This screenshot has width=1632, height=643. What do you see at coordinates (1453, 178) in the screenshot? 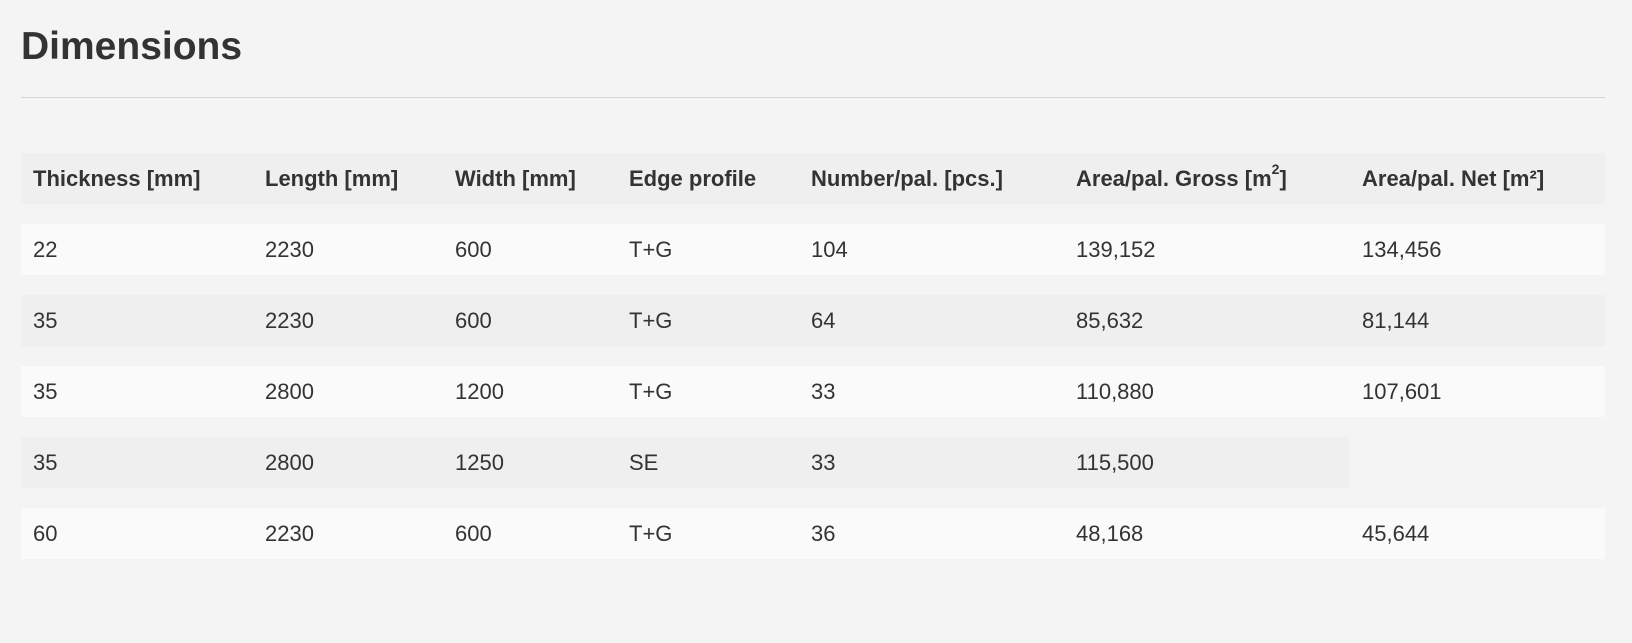
I see `header-area-net: Area/pal. Net [m²]` at bounding box center [1453, 178].